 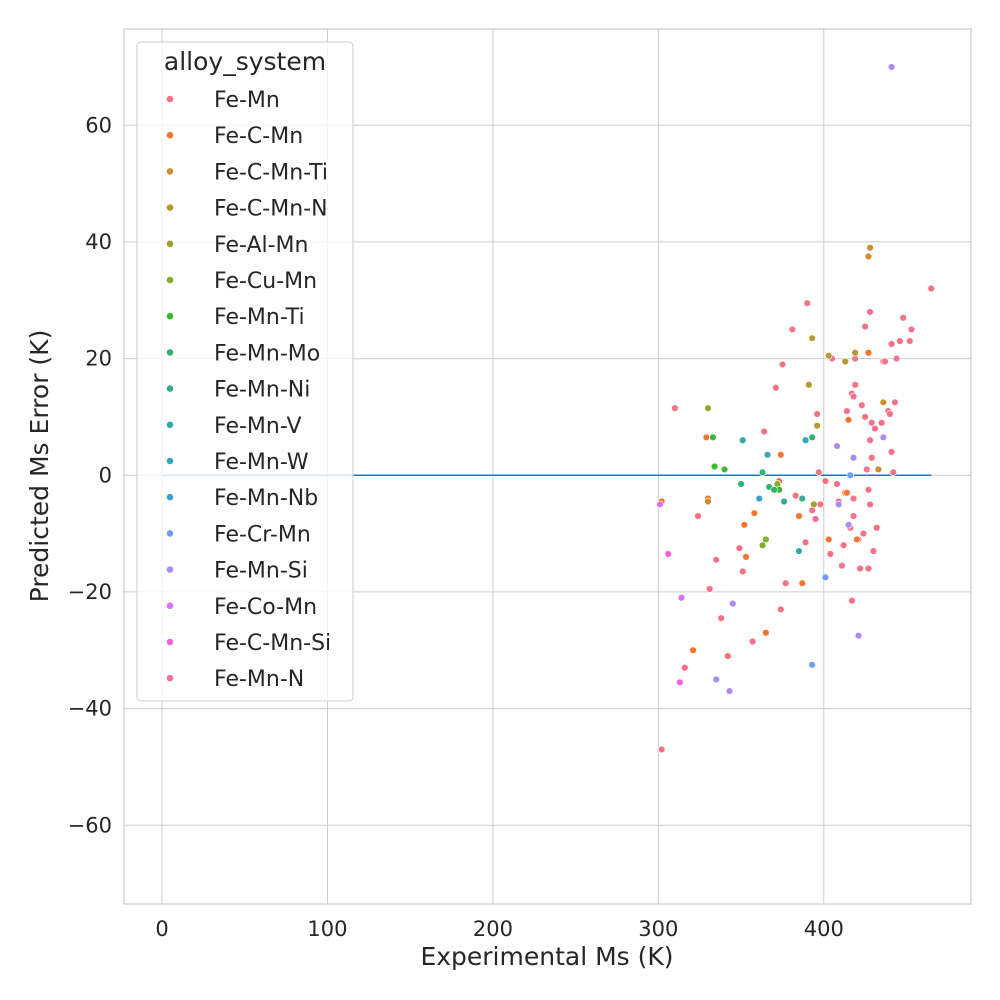 What do you see at coordinates (266, 498) in the screenshot?
I see `legend-entry-label: Fe-Mn-Nb` at bounding box center [266, 498].